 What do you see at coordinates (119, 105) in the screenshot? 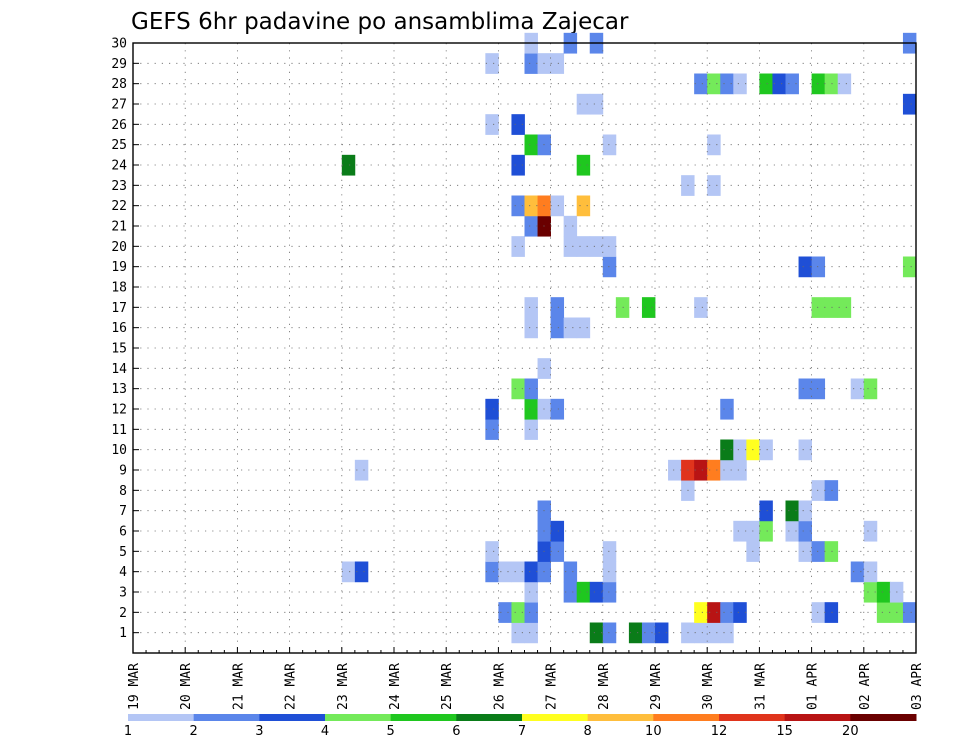
I see `y-tick-label: 27` at bounding box center [119, 105].